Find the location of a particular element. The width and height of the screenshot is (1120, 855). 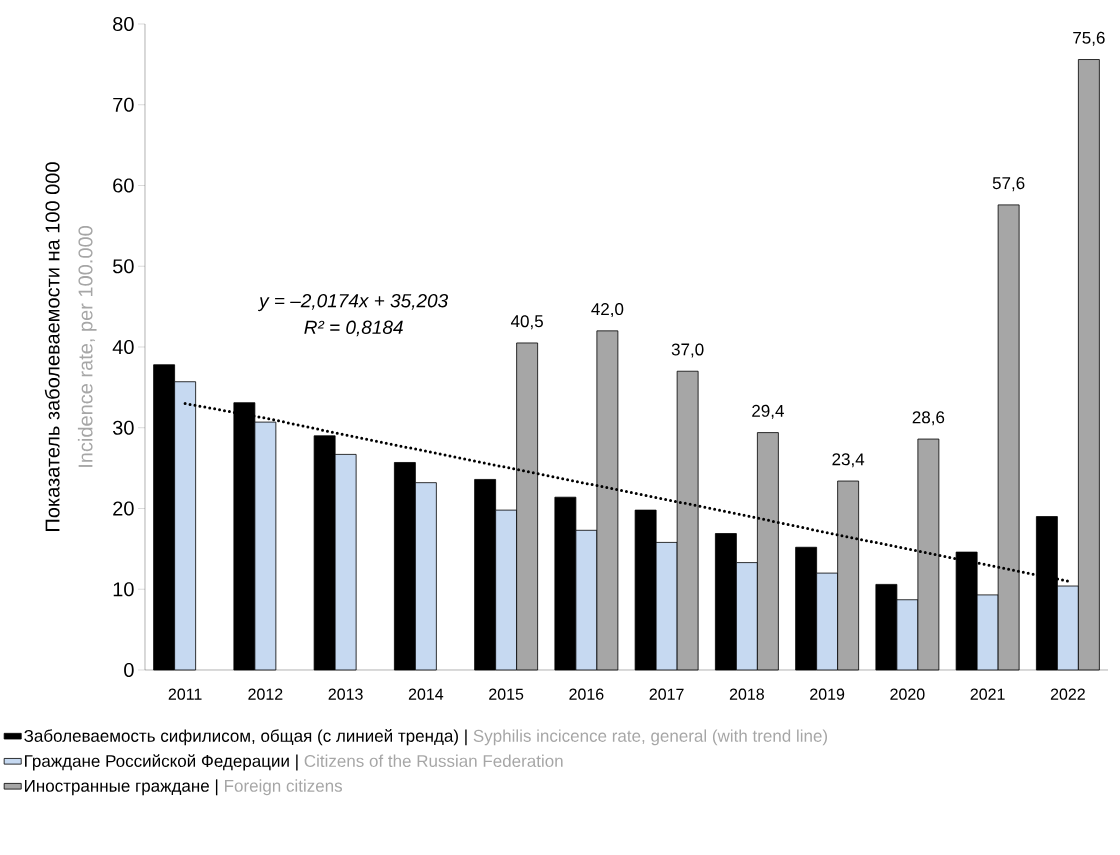

data-label: 28,6 is located at coordinates (928, 418).